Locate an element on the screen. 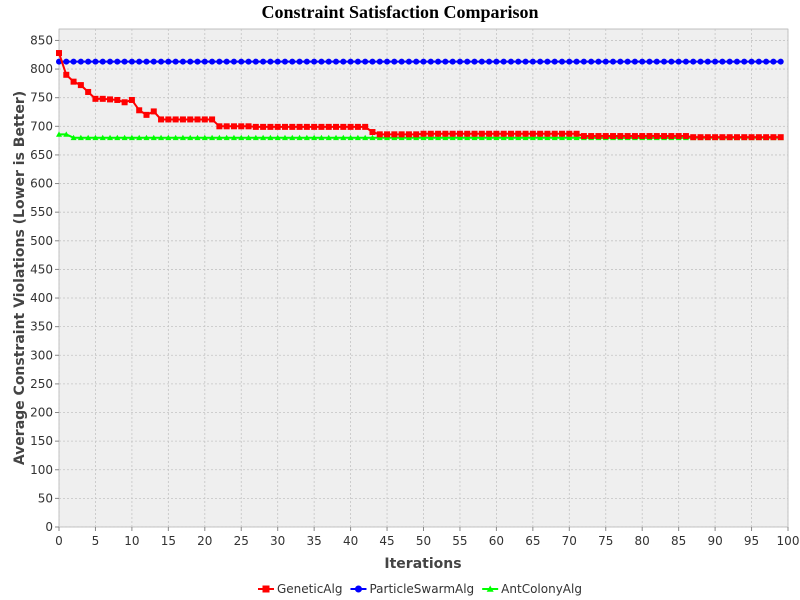  series-line is located at coordinates (420, 136).